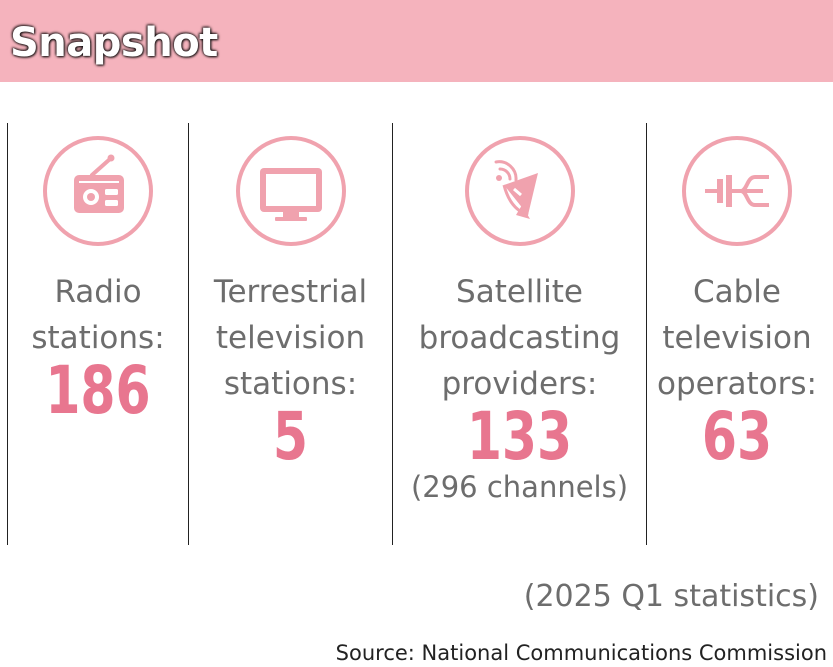 The image size is (833, 667). Describe the element at coordinates (290, 436) in the screenshot. I see `stat-value: 5` at that location.